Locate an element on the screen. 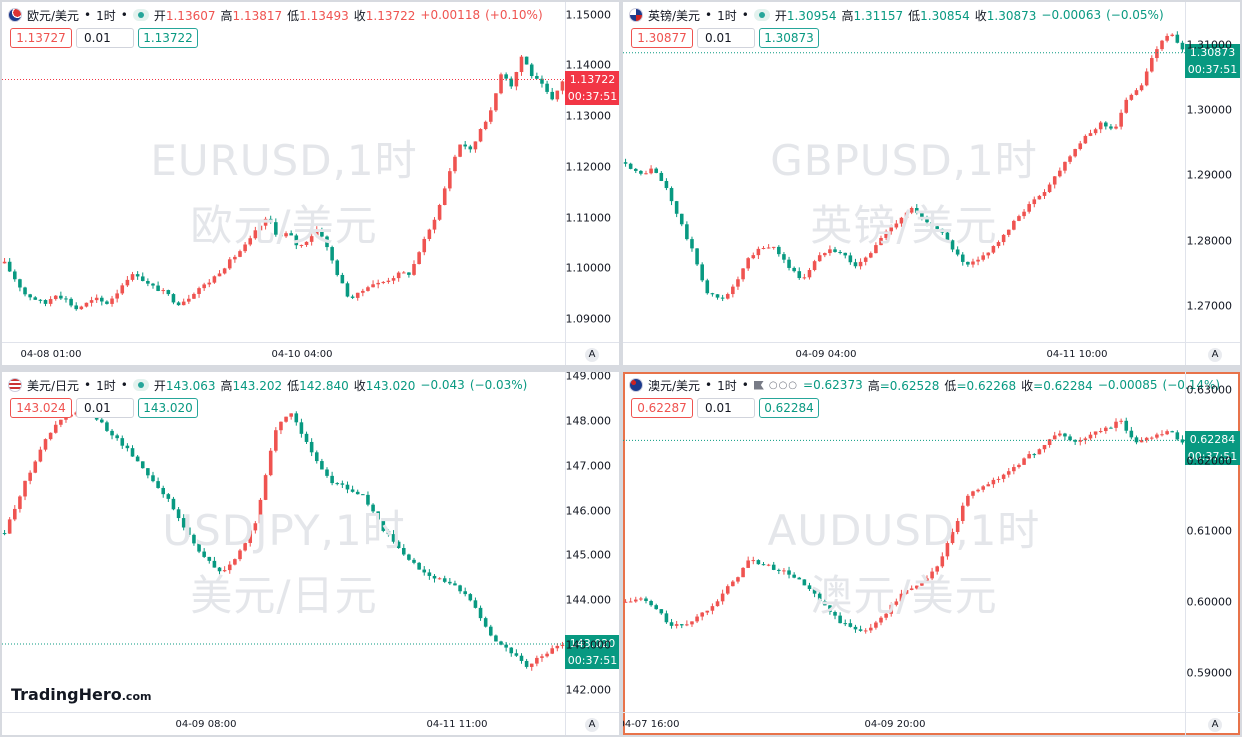 The image size is (1242, 737). last-price-tag: 1.13722 00:37:51 is located at coordinates (592, 87).